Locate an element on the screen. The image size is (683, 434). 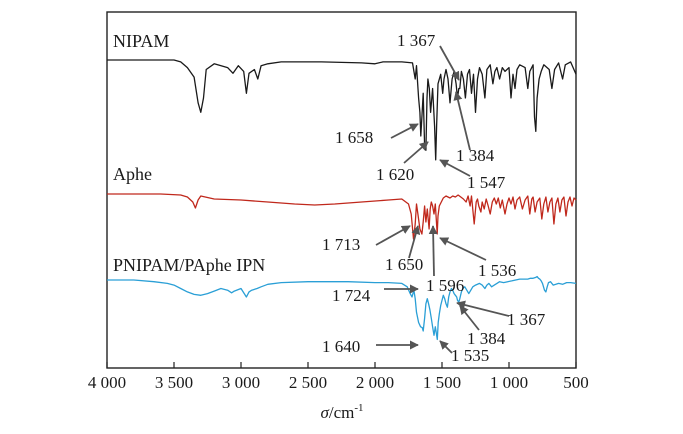
x-axis-label-unit: /cm is located at coordinates (342, 412).